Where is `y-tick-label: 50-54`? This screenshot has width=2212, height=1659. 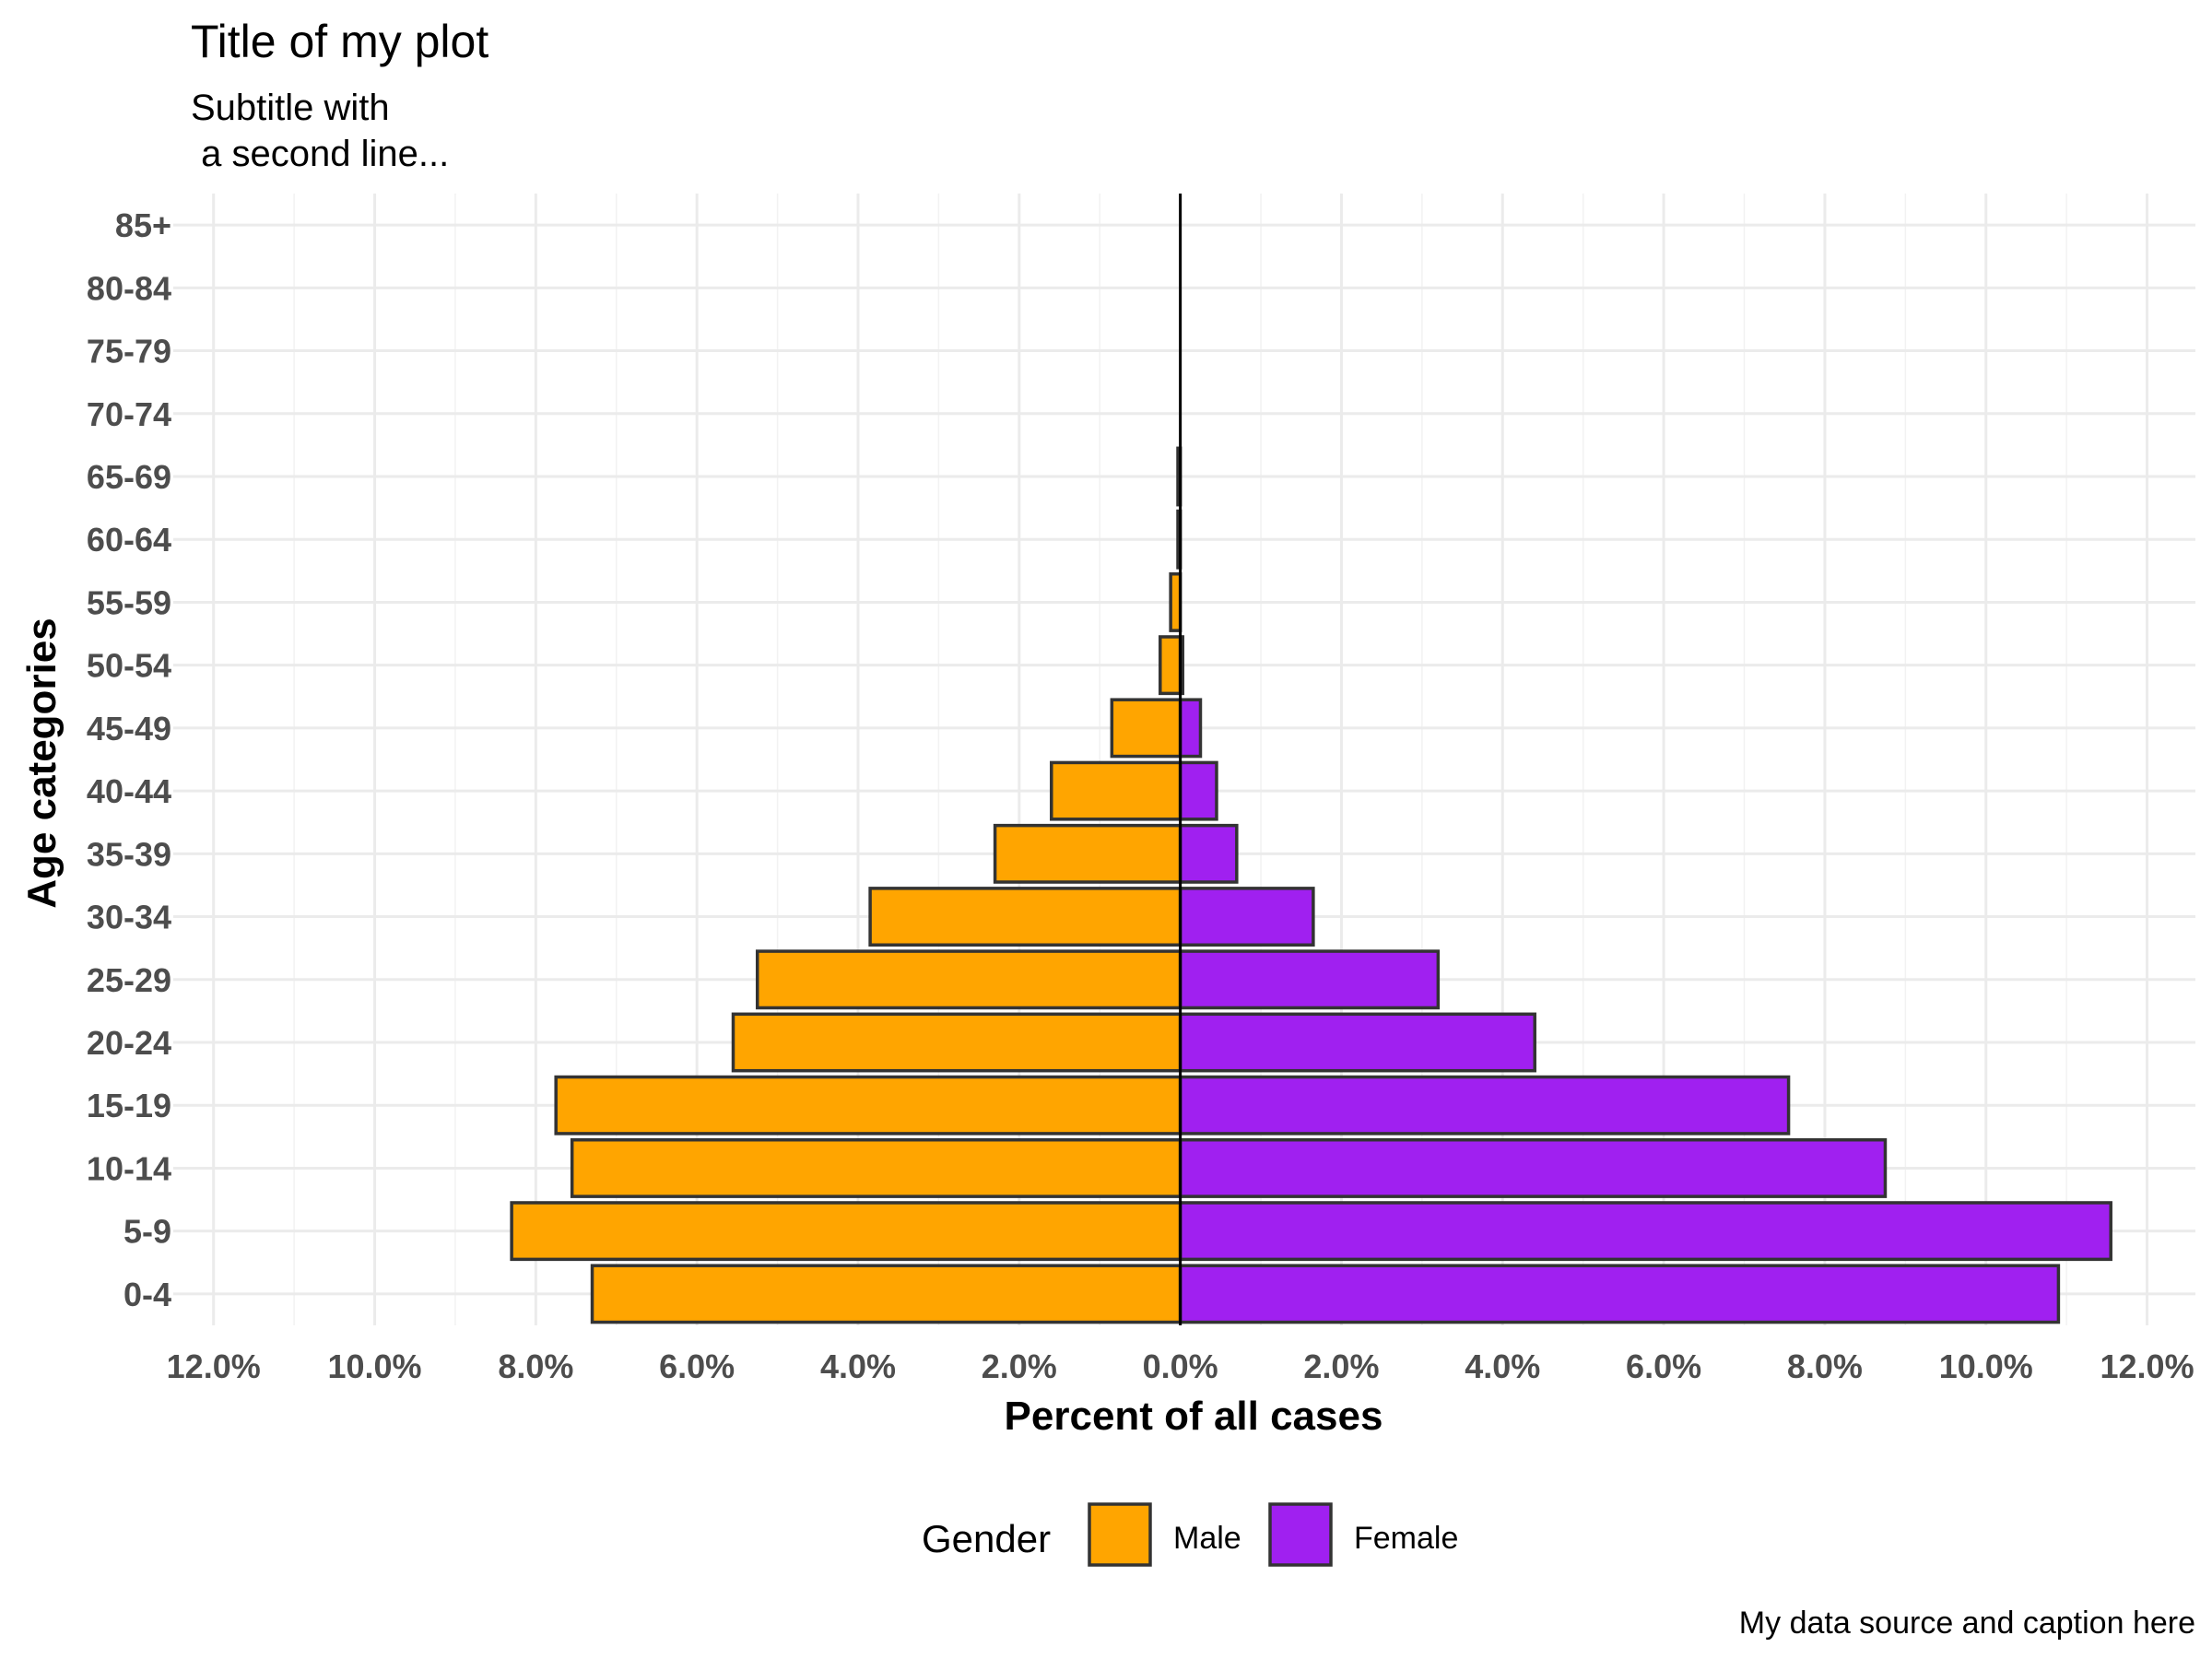
y-tick-label: 50-54 is located at coordinates (129, 666).